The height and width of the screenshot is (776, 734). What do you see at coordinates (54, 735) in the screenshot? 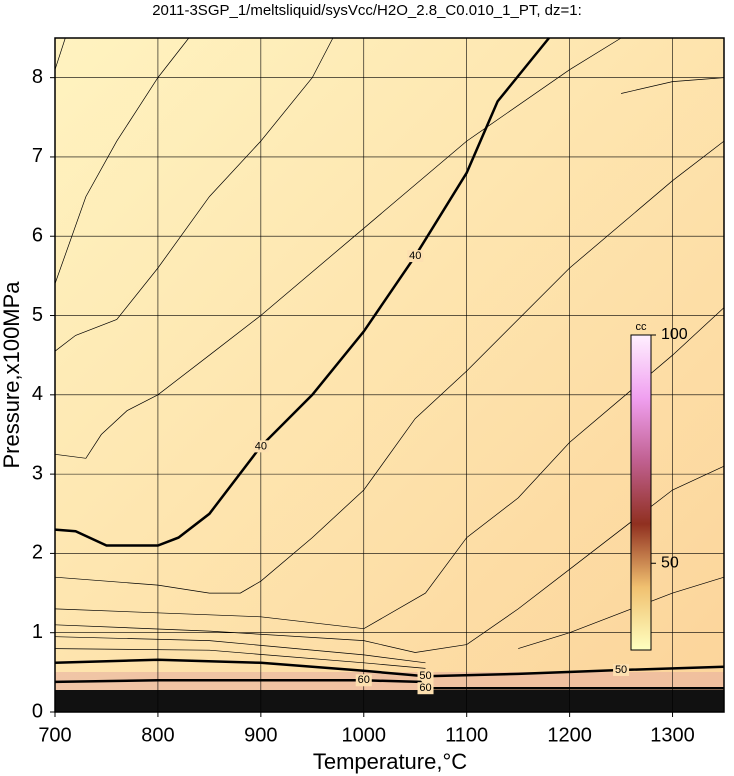
I see `x-tick-label: 700` at bounding box center [54, 735].